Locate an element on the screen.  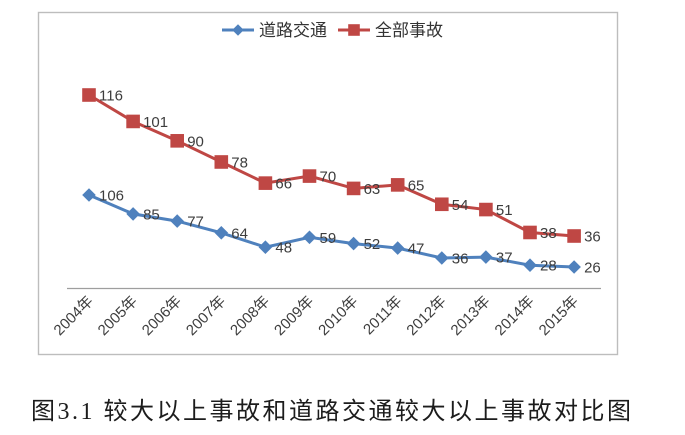
data-label: 85 is located at coordinates (151, 214).